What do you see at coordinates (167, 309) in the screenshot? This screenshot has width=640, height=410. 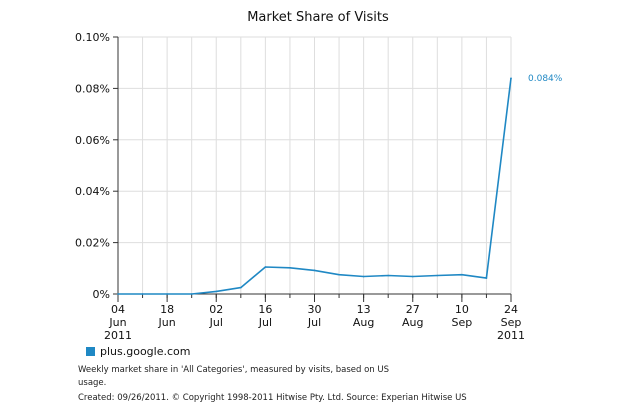 I see `x-tick-label: 18` at bounding box center [167, 309].